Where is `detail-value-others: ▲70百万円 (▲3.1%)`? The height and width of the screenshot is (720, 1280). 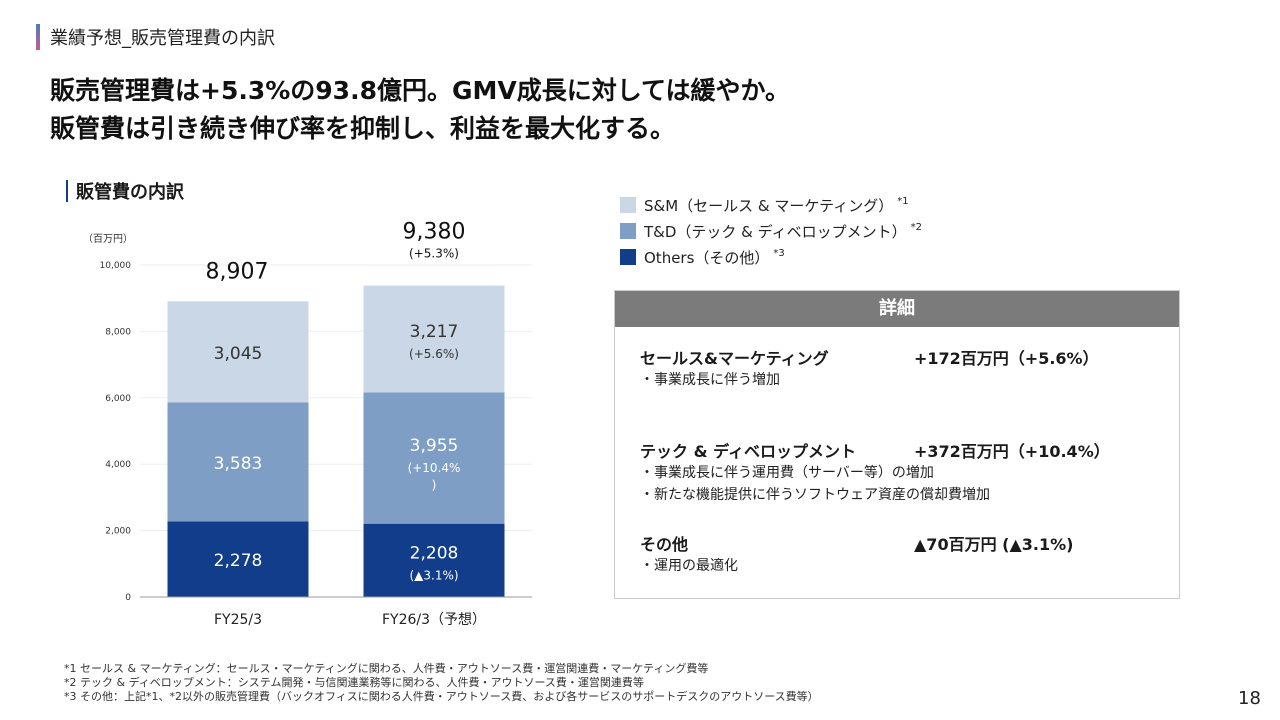 detail-value-others: ▲70百万円 (▲3.1%) is located at coordinates (994, 544).